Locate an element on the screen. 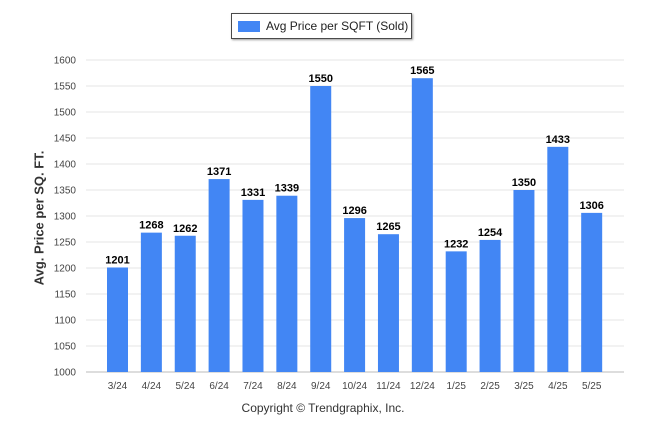 This screenshot has width=646, height=434. data-label: 1350 is located at coordinates (524, 183).